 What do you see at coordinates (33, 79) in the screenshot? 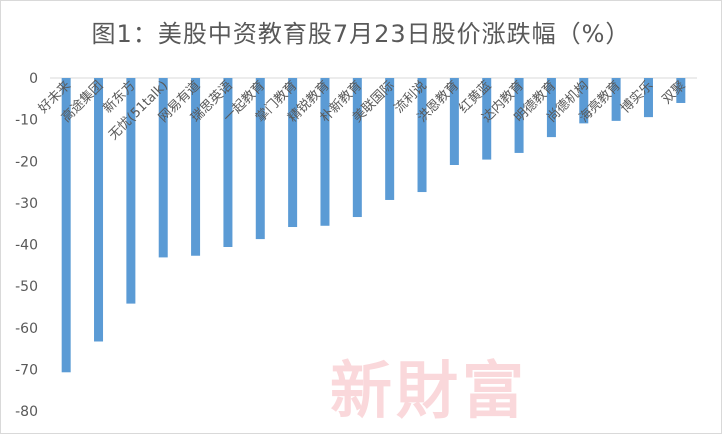
I see `y-tick-label: 0` at bounding box center [33, 79].